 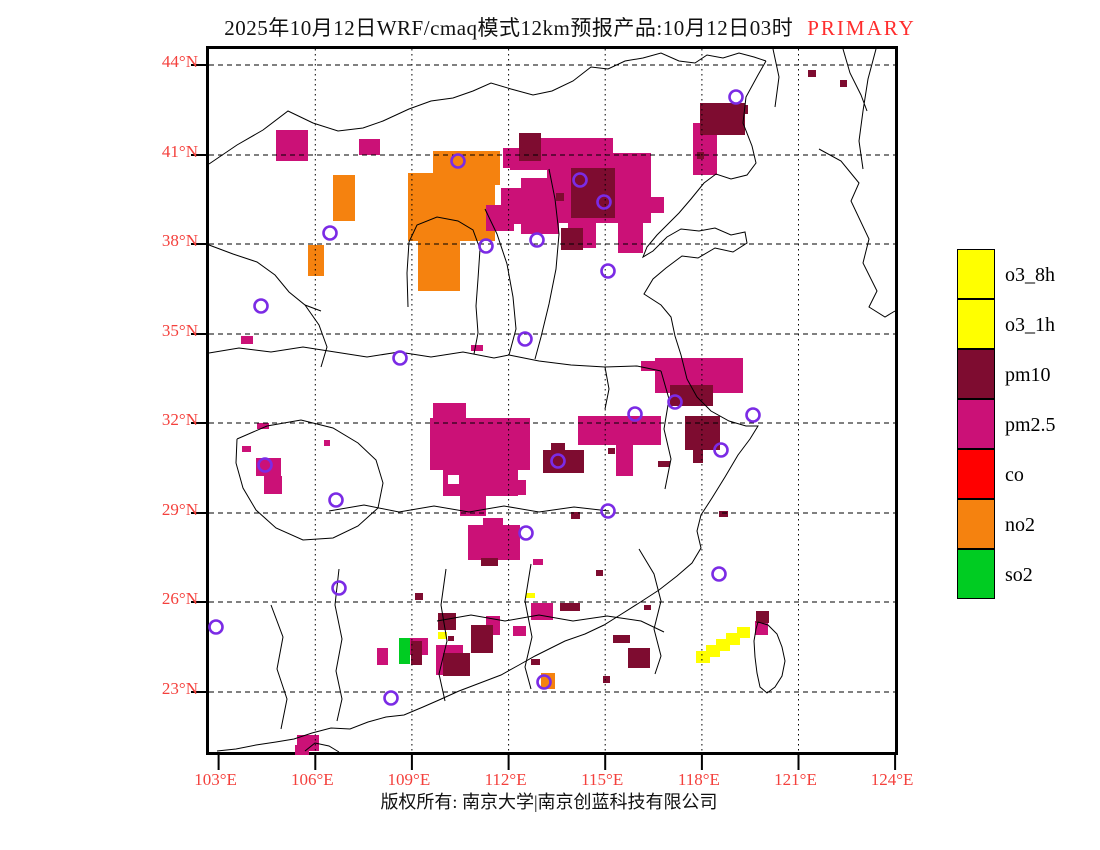 I want to click on legend-label: o3_8h, so click(x=1030, y=275).